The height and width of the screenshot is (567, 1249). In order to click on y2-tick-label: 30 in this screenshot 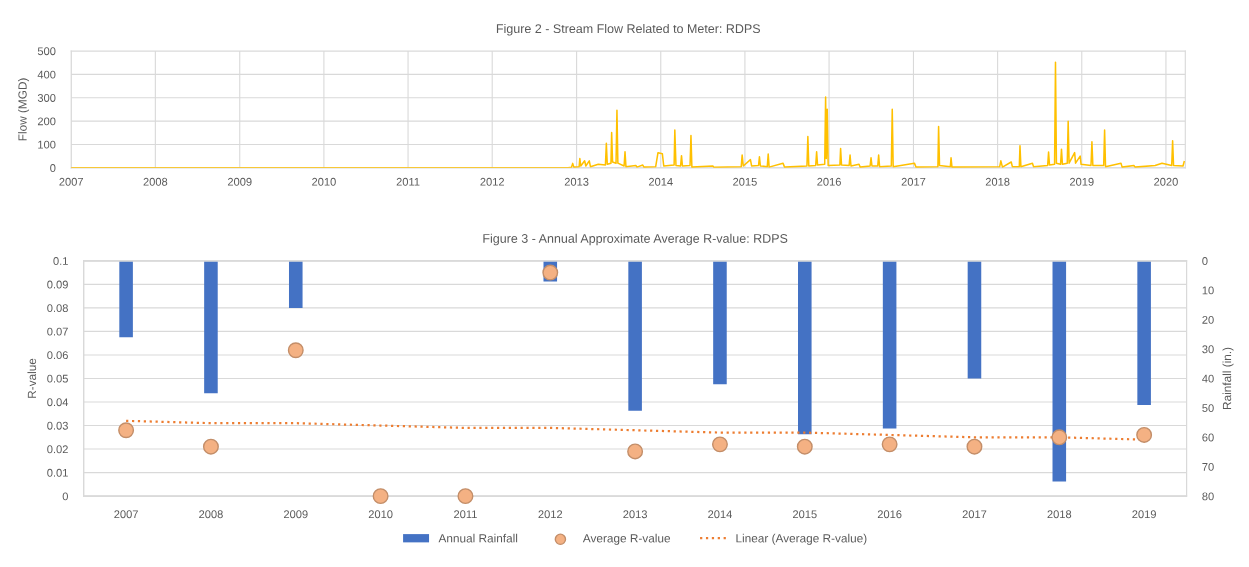, I will do `click(1208, 349)`.